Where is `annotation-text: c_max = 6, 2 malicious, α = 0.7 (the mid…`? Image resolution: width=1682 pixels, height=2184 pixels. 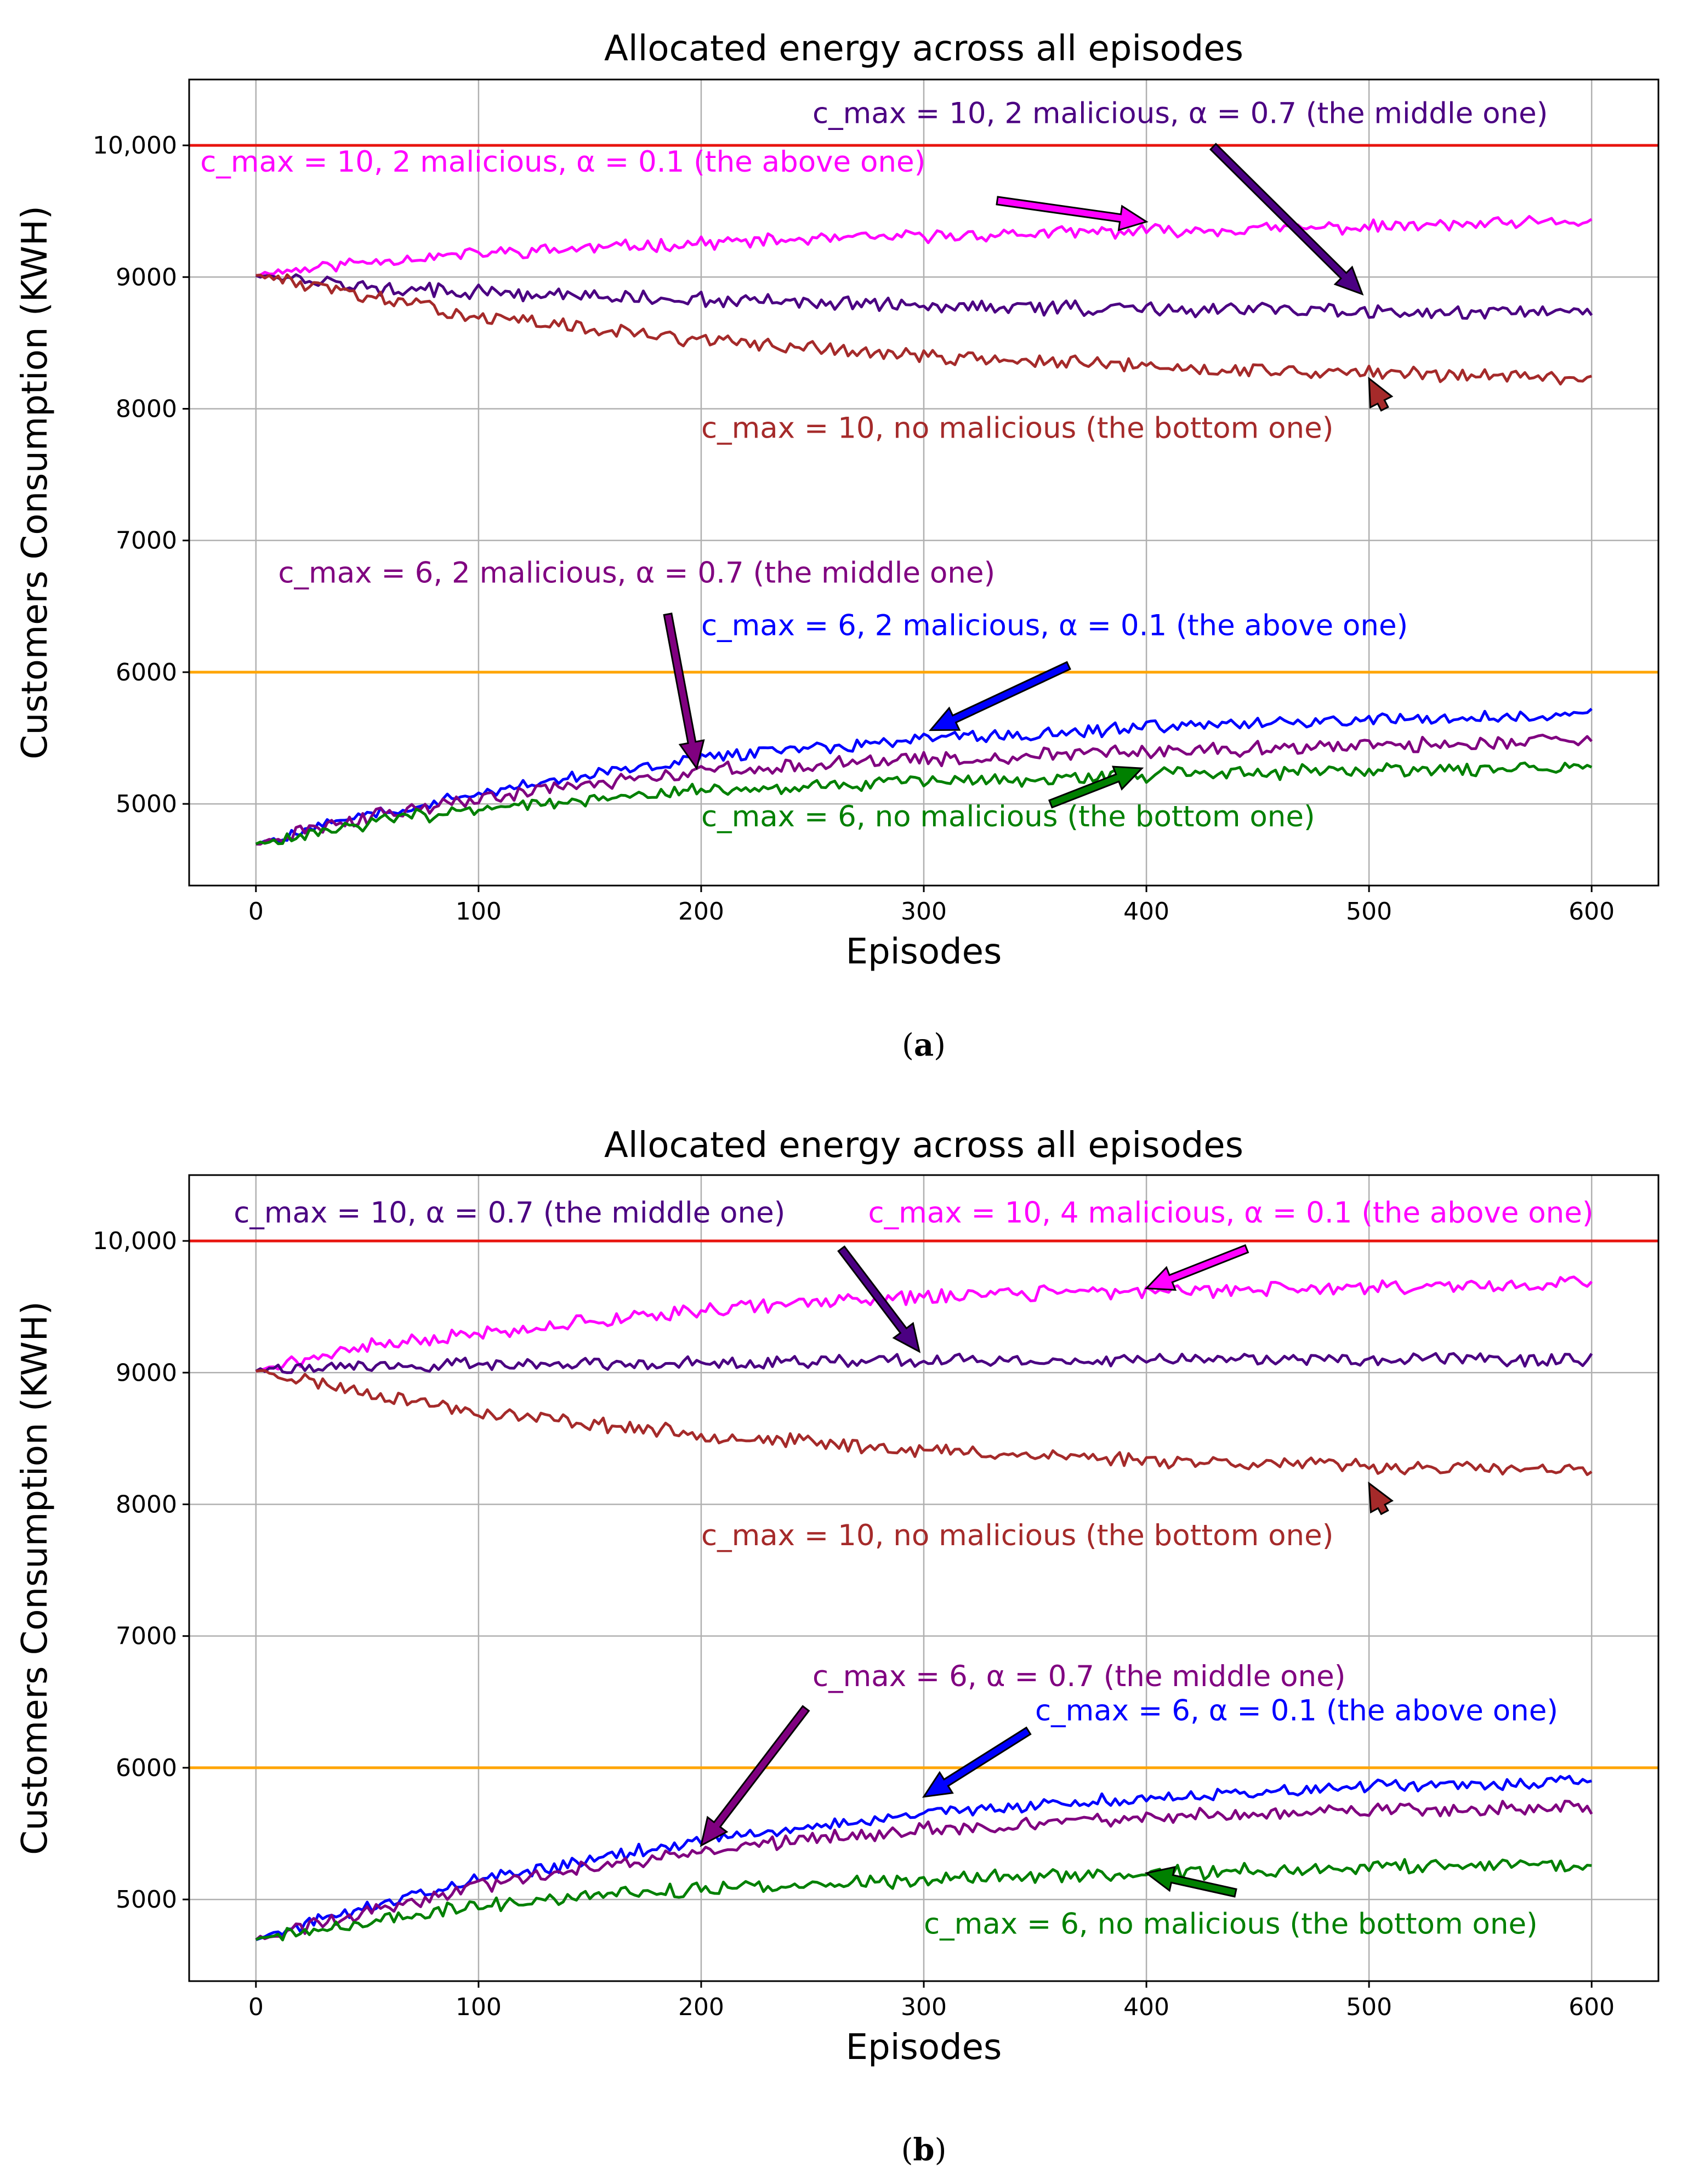
annotation-text: c_max = 6, 2 malicious, α = 0.7 (the mid… is located at coordinates (636, 574).